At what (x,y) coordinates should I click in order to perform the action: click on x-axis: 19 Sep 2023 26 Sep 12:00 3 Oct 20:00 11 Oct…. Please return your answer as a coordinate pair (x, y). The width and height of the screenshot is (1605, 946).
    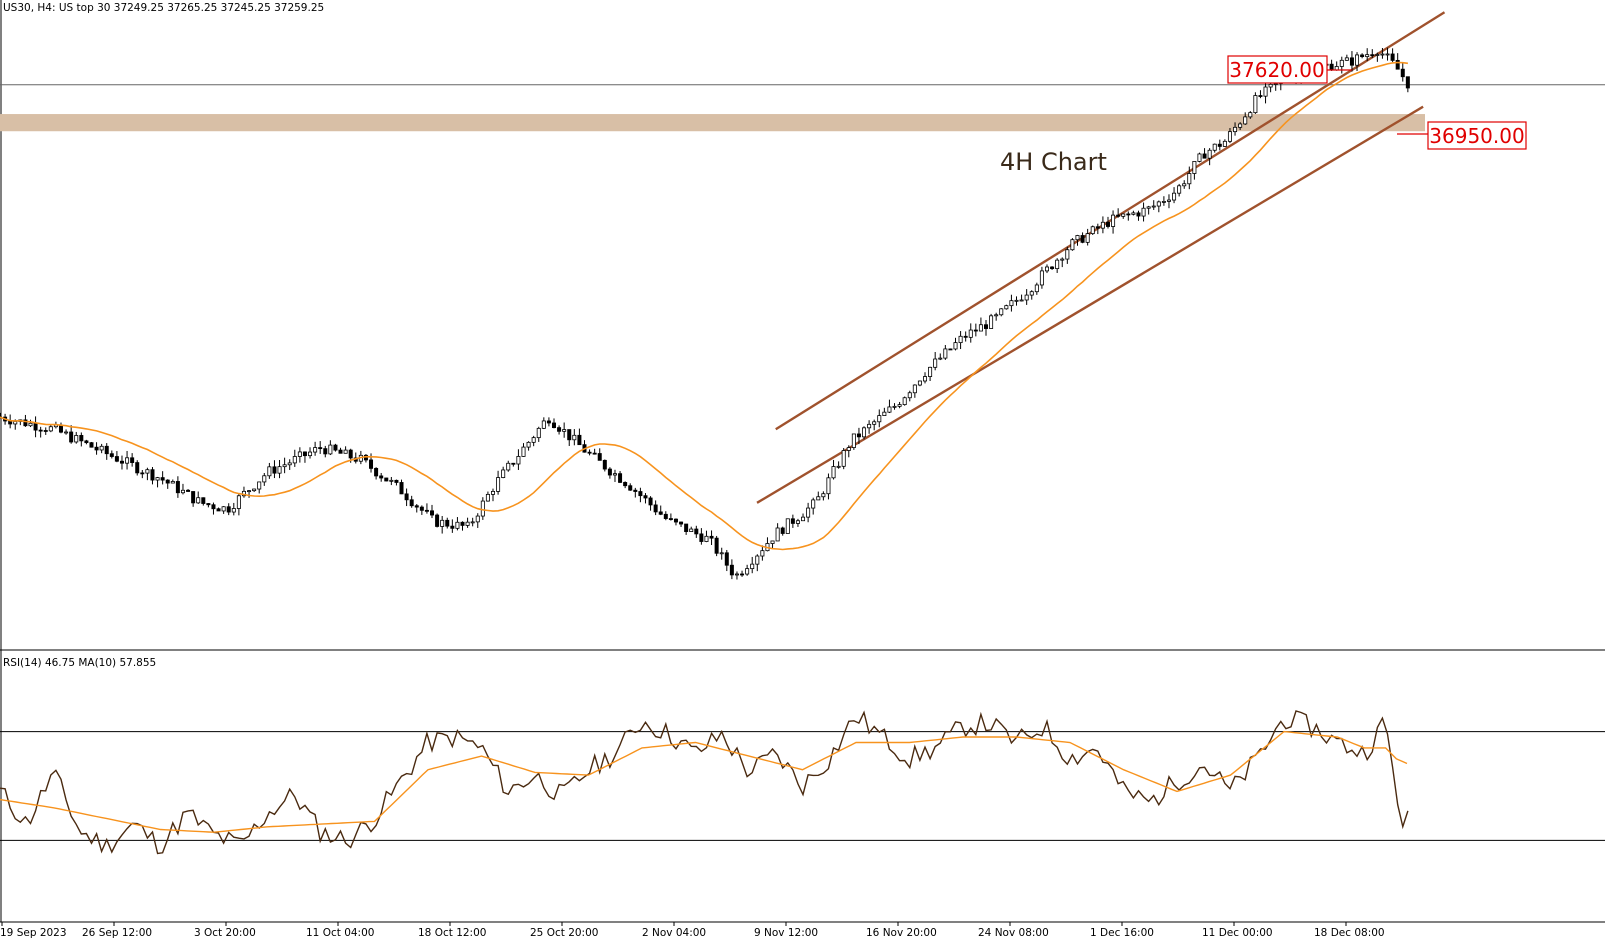
    Looking at the image, I should click on (692, 930).